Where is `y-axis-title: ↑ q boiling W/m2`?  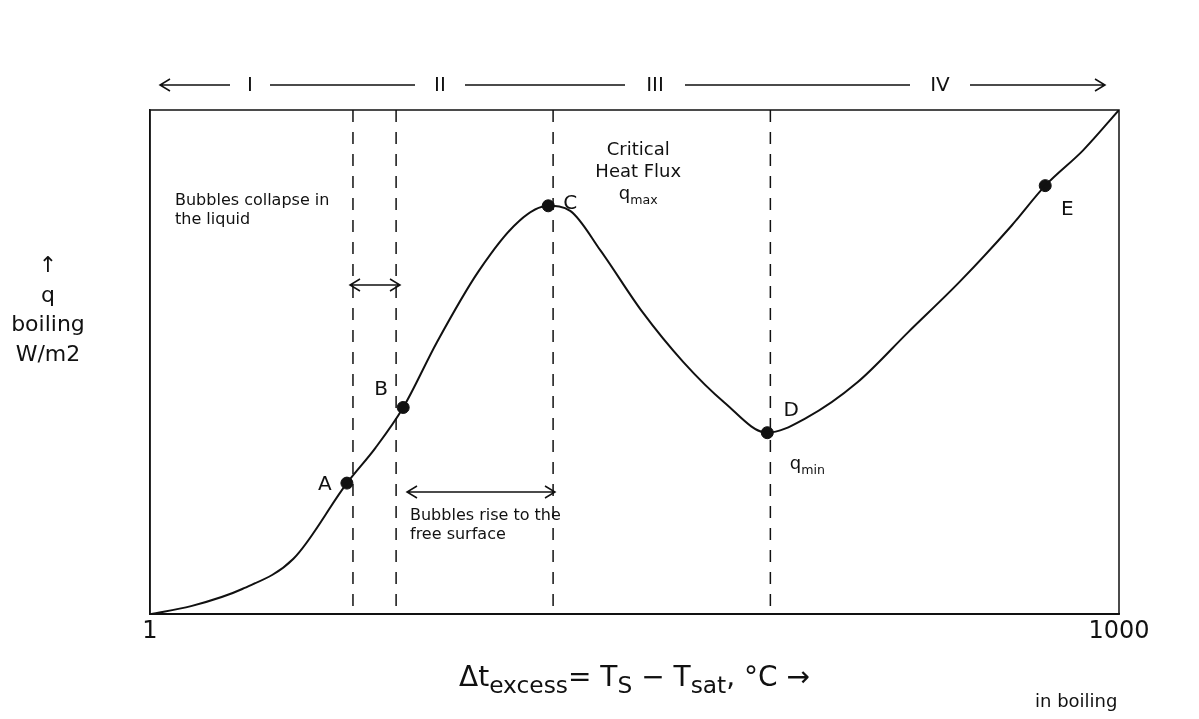
y-axis-title: ↑ q boiling W/m2 is located at coordinates (48, 310).